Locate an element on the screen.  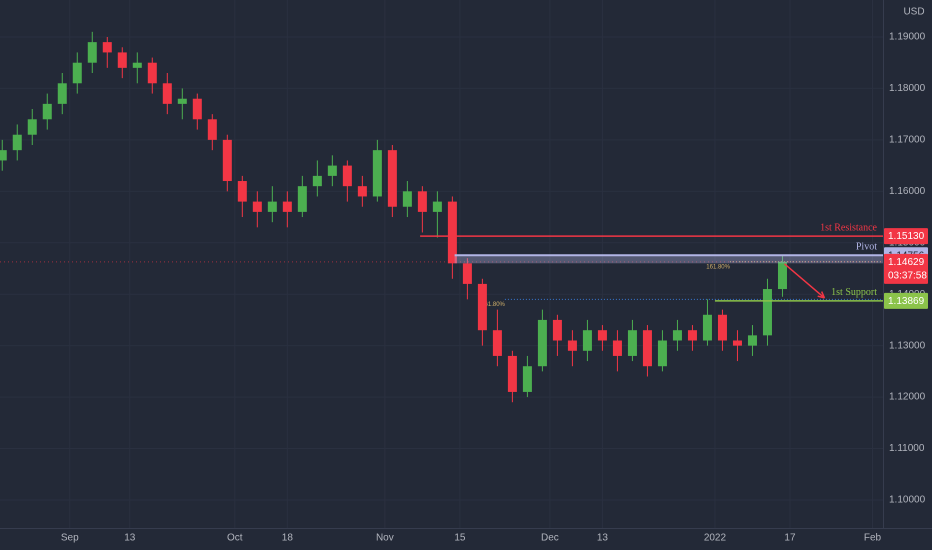
last-price-label: 1.14629 is located at coordinates (906, 262).